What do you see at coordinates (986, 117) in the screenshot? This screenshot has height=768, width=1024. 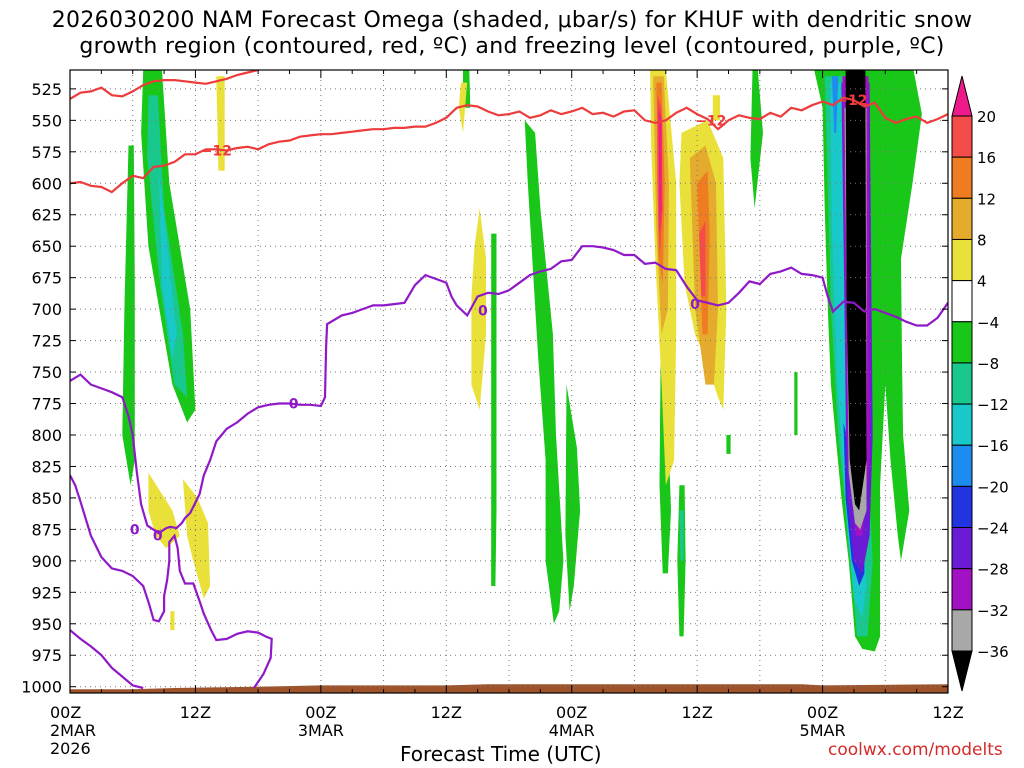 I see `colorbar-tick-0: 20` at bounding box center [986, 117].